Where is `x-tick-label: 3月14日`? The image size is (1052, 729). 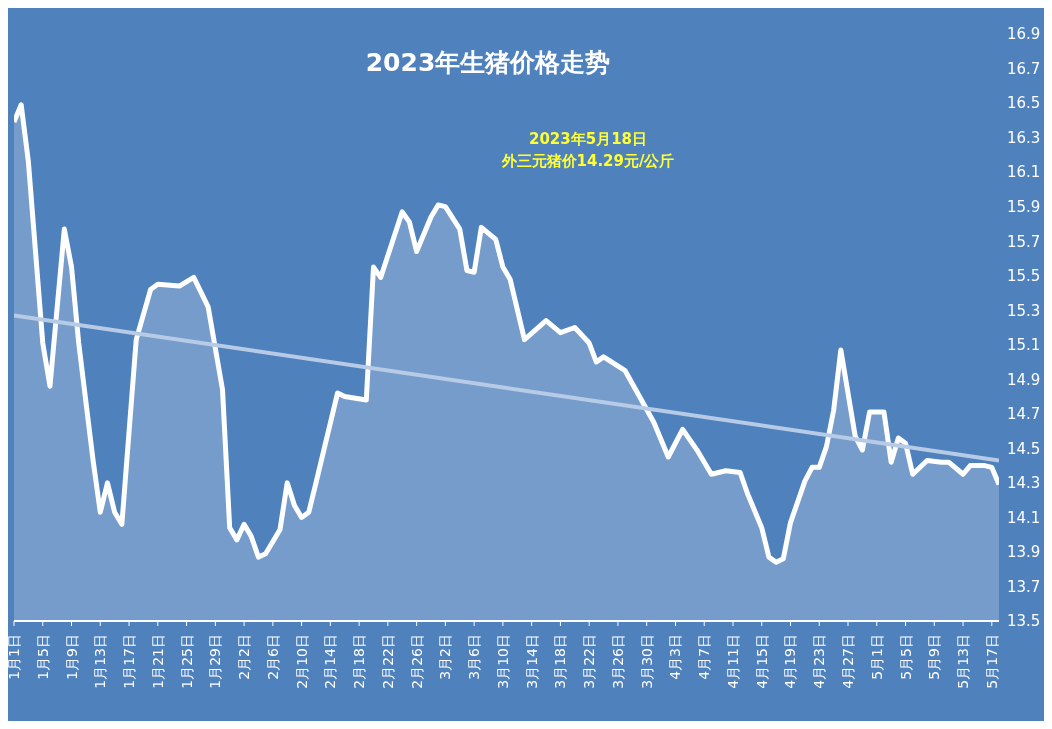
x-tick-label: 3月14日 is located at coordinates (531, 661).